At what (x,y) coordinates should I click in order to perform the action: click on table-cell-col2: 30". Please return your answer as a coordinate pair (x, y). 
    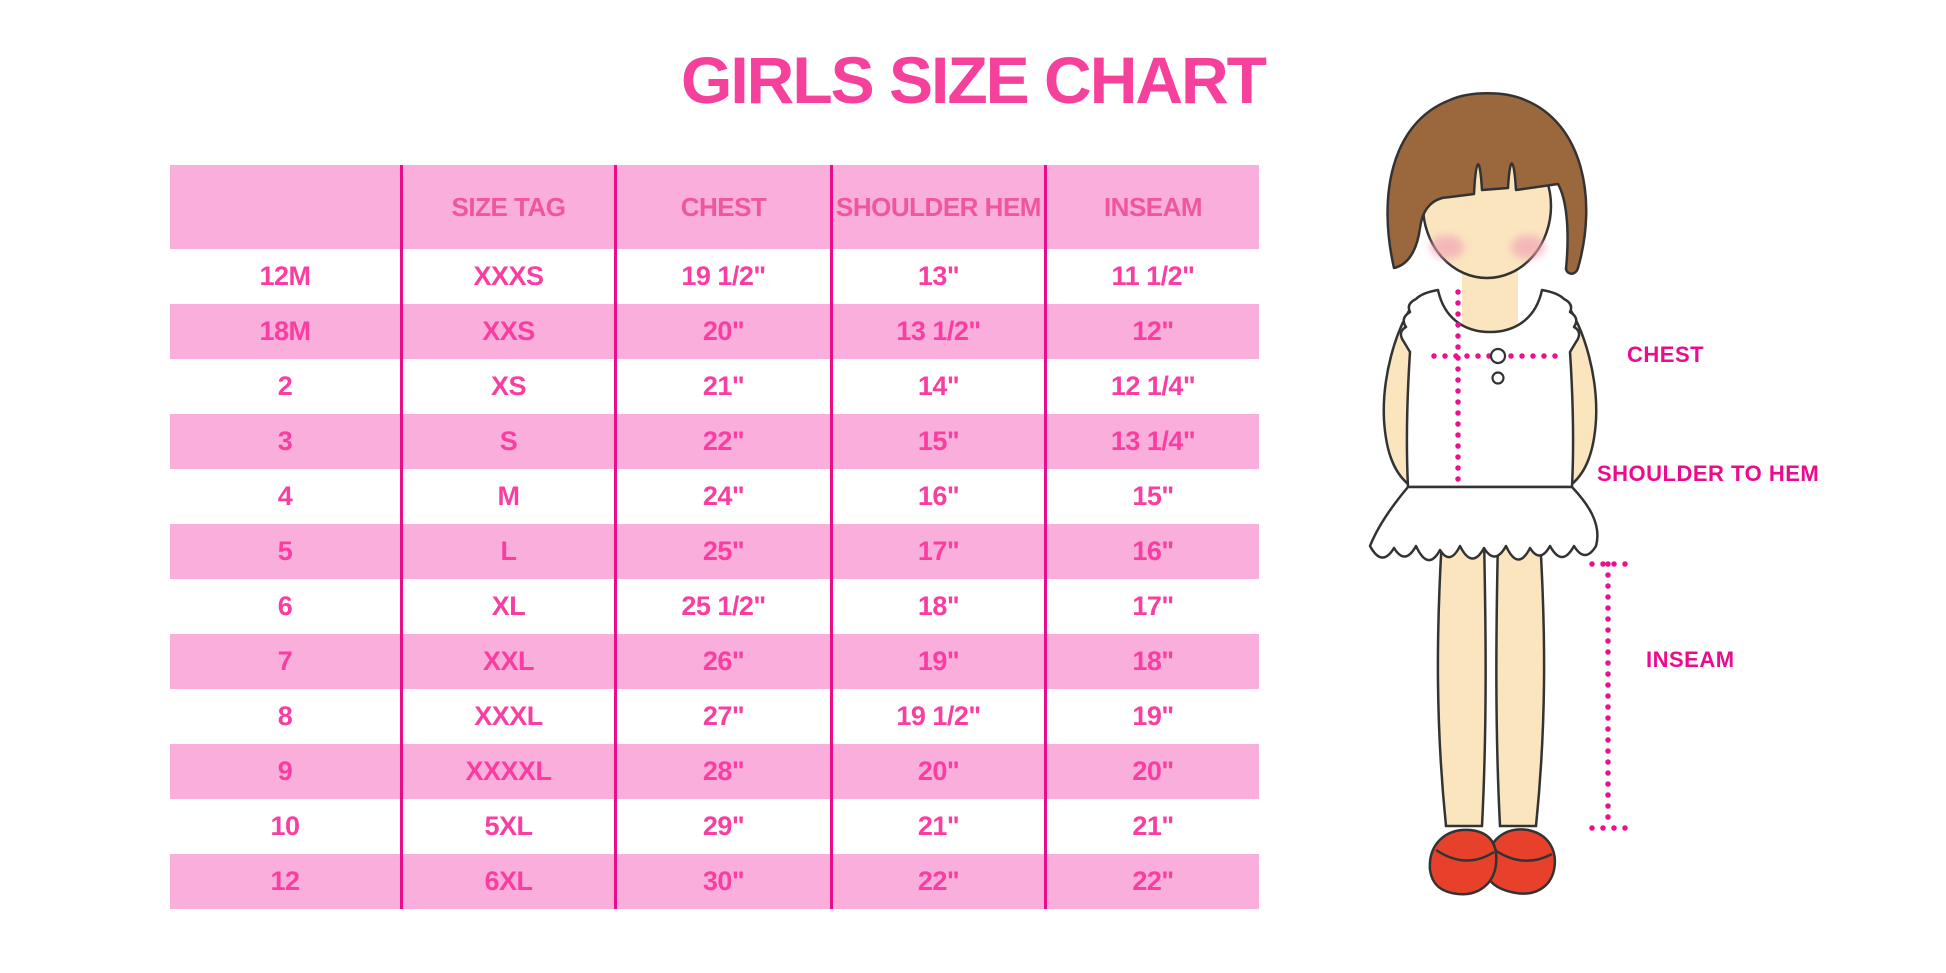
    Looking at the image, I should click on (722, 881).